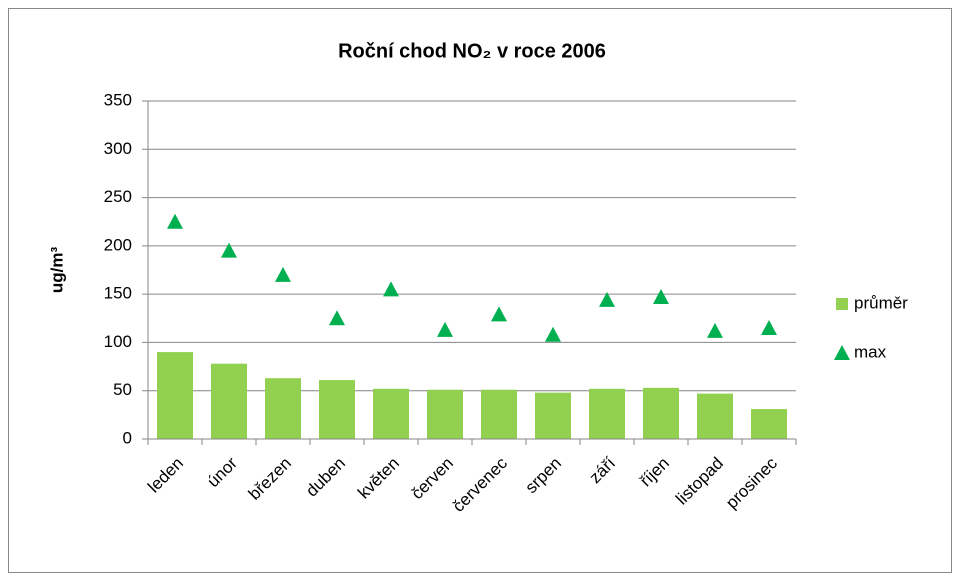 The image size is (960, 581). I want to click on legend-label: max, so click(870, 351).